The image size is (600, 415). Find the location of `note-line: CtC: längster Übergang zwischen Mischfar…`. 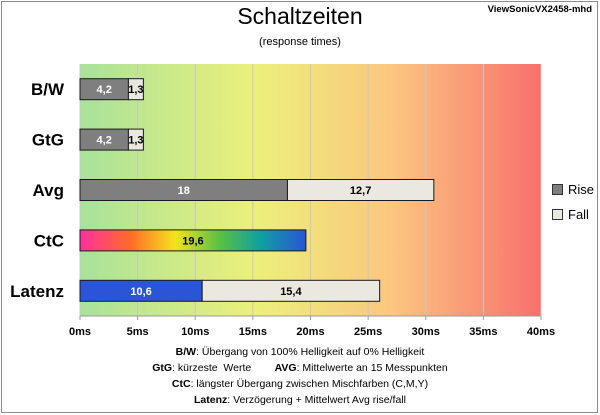

note-line: CtC: längster Übergang zwischen Mischfar… is located at coordinates (300, 384).